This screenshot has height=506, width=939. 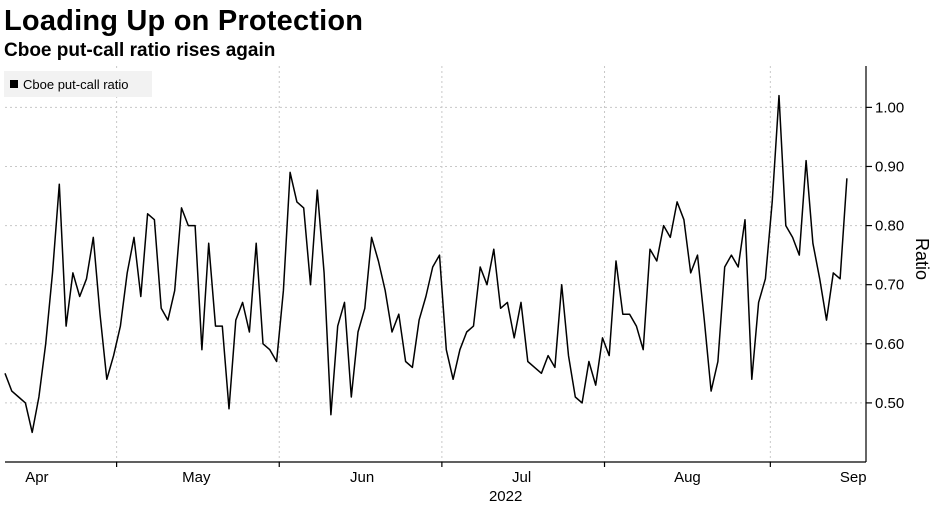 What do you see at coordinates (687, 477) in the screenshot?
I see `x-tick-label: Aug` at bounding box center [687, 477].